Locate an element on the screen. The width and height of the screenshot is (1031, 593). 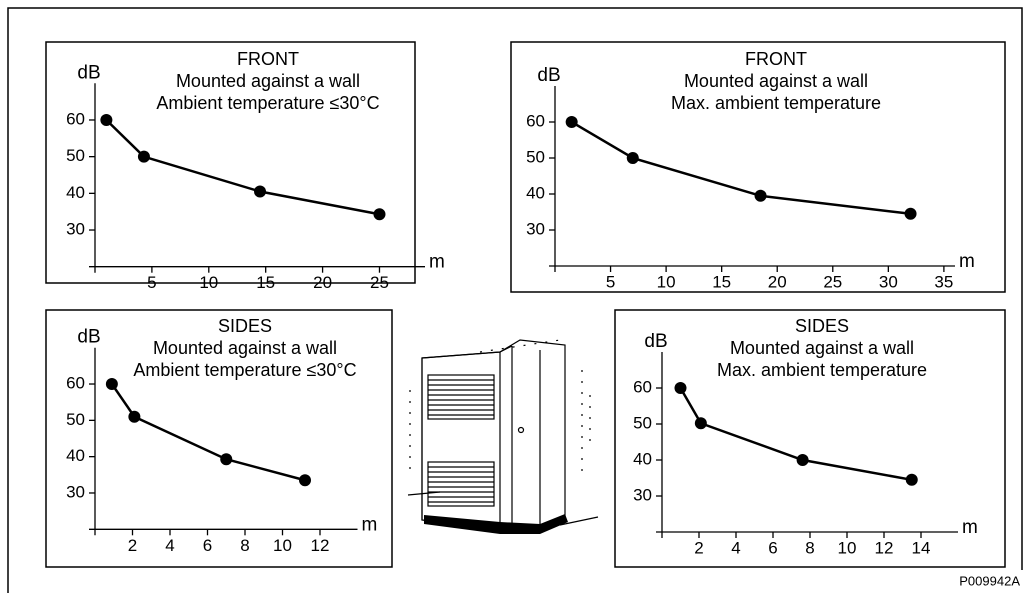
x-tick-label: 14 is located at coordinates (921, 547).